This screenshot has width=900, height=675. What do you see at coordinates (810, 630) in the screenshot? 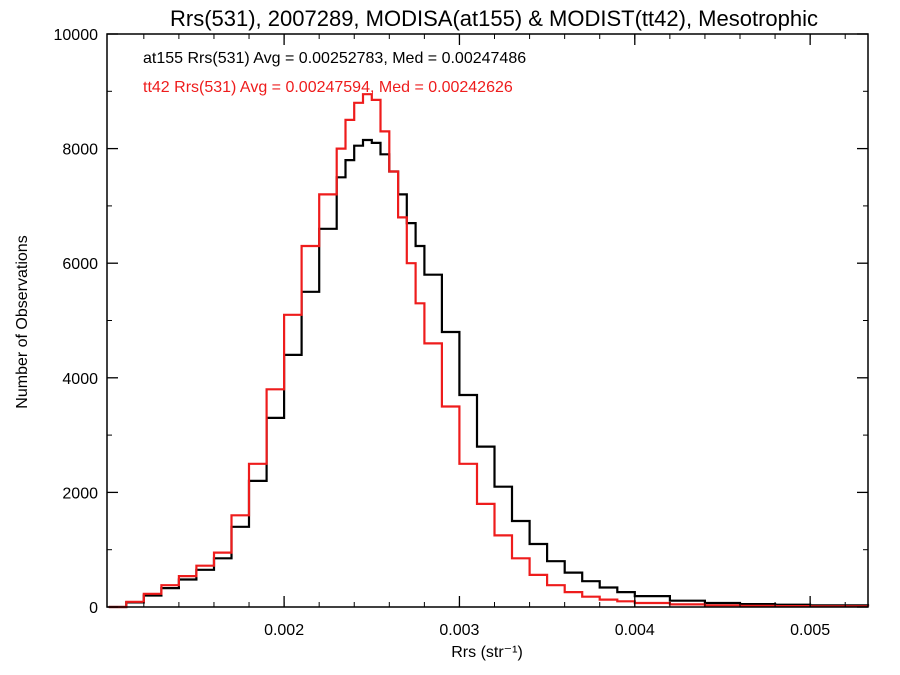
I see `x-tick-label: 0.005` at bounding box center [810, 630].